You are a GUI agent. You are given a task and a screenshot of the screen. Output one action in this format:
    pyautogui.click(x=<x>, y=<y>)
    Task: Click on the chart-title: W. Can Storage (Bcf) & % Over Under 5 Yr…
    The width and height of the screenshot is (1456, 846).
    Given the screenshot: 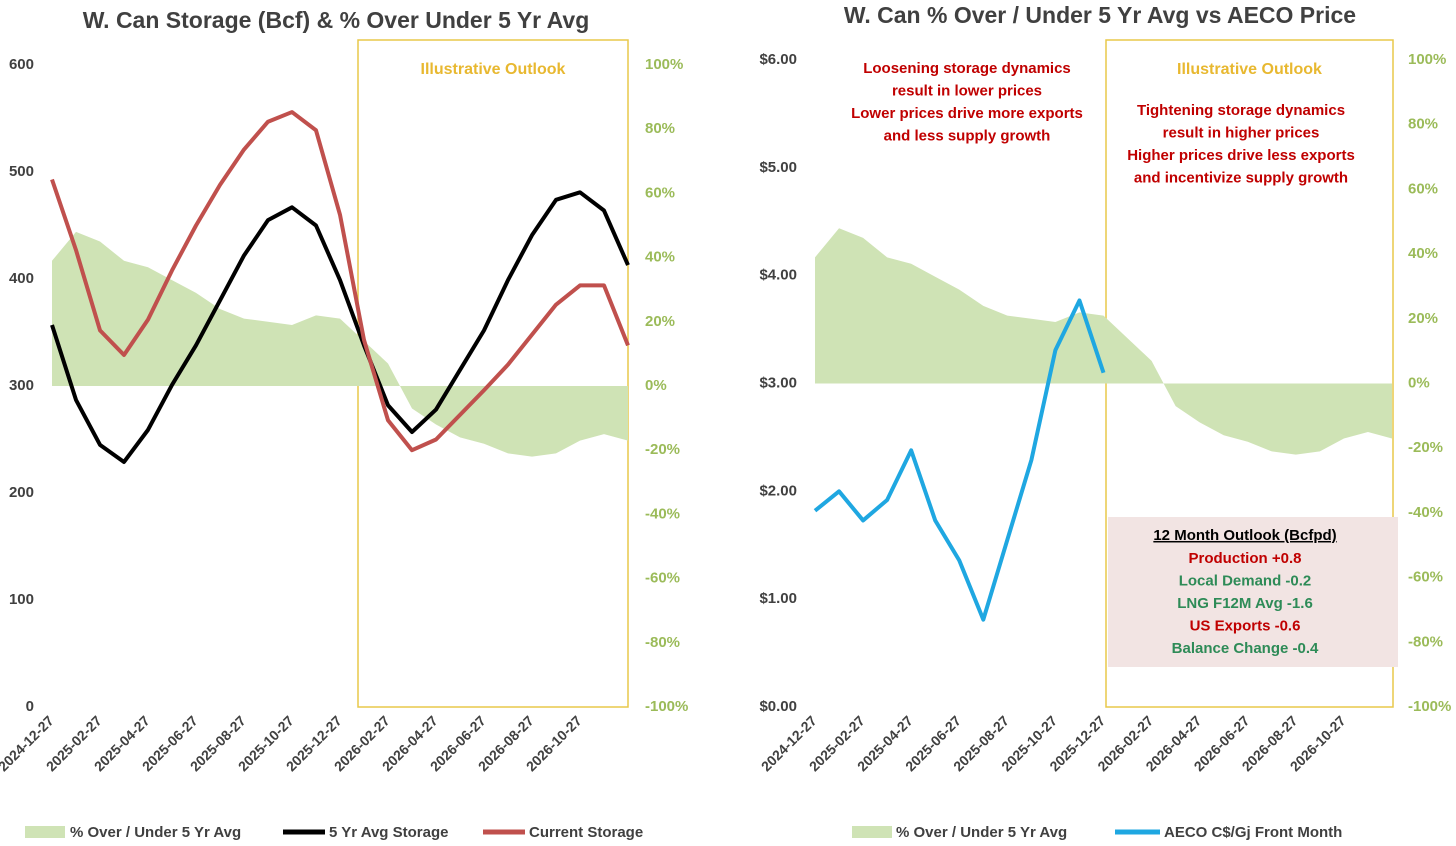 What is the action you would take?
    pyautogui.click(x=336, y=20)
    